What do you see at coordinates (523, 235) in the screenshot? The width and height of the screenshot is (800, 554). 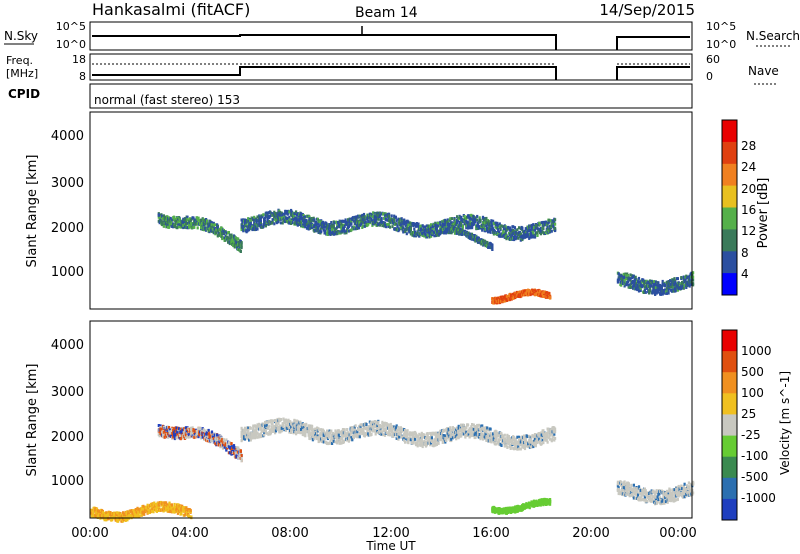 I see `power-data-cell-1970` at bounding box center [523, 235].